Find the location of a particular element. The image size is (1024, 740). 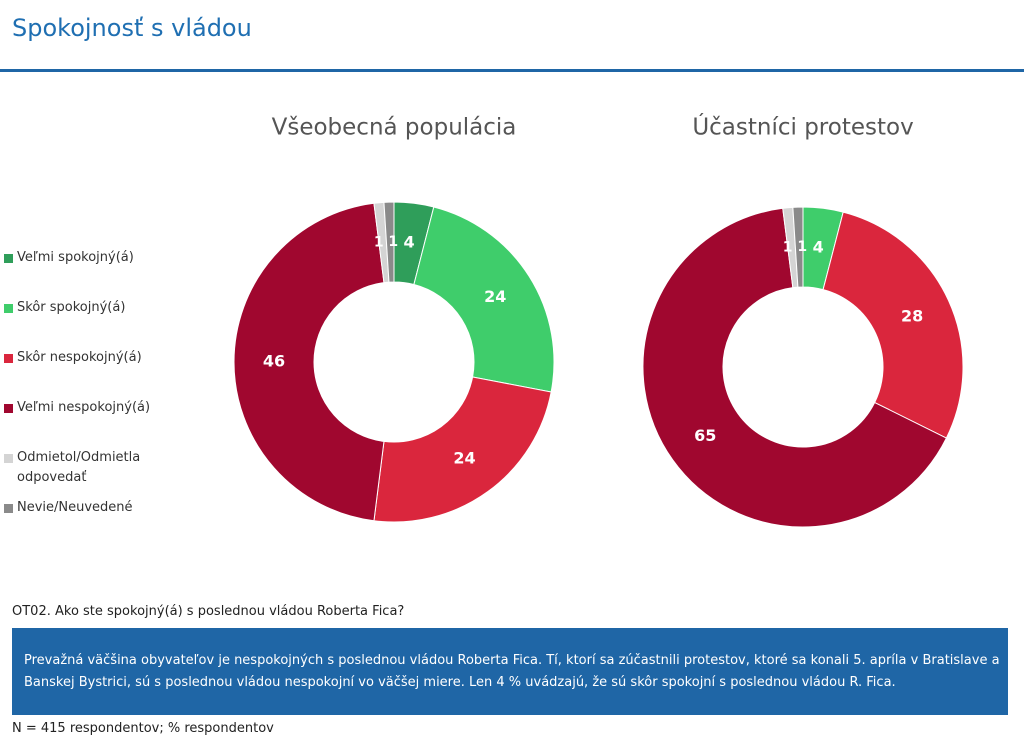

data-label: 65 is located at coordinates (705, 435).